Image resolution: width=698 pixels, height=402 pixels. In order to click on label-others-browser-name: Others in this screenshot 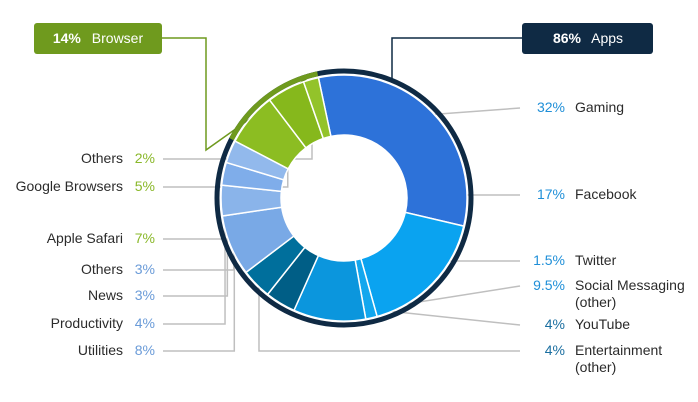, I will do `click(102, 158)`.